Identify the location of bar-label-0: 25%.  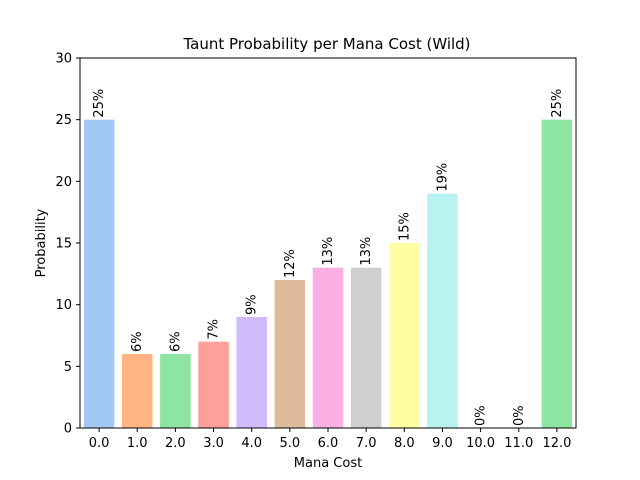
(99, 103).